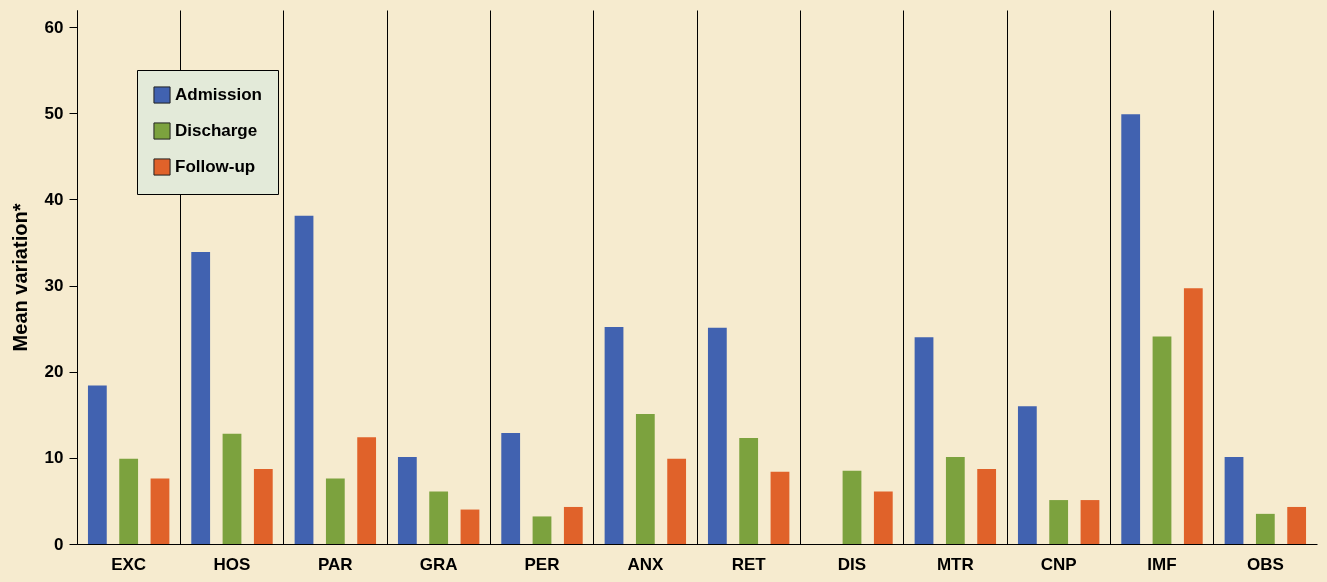  Describe the element at coordinates (19, 277) in the screenshot. I see `y-axis-title: Mean variation*` at that location.